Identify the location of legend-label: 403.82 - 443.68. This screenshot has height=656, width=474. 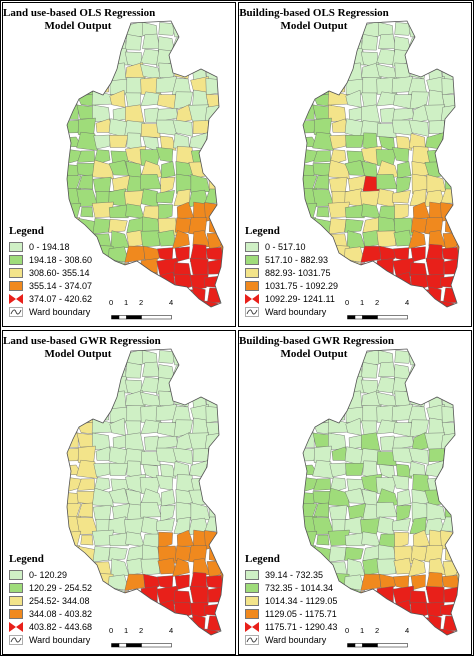
(61, 626).